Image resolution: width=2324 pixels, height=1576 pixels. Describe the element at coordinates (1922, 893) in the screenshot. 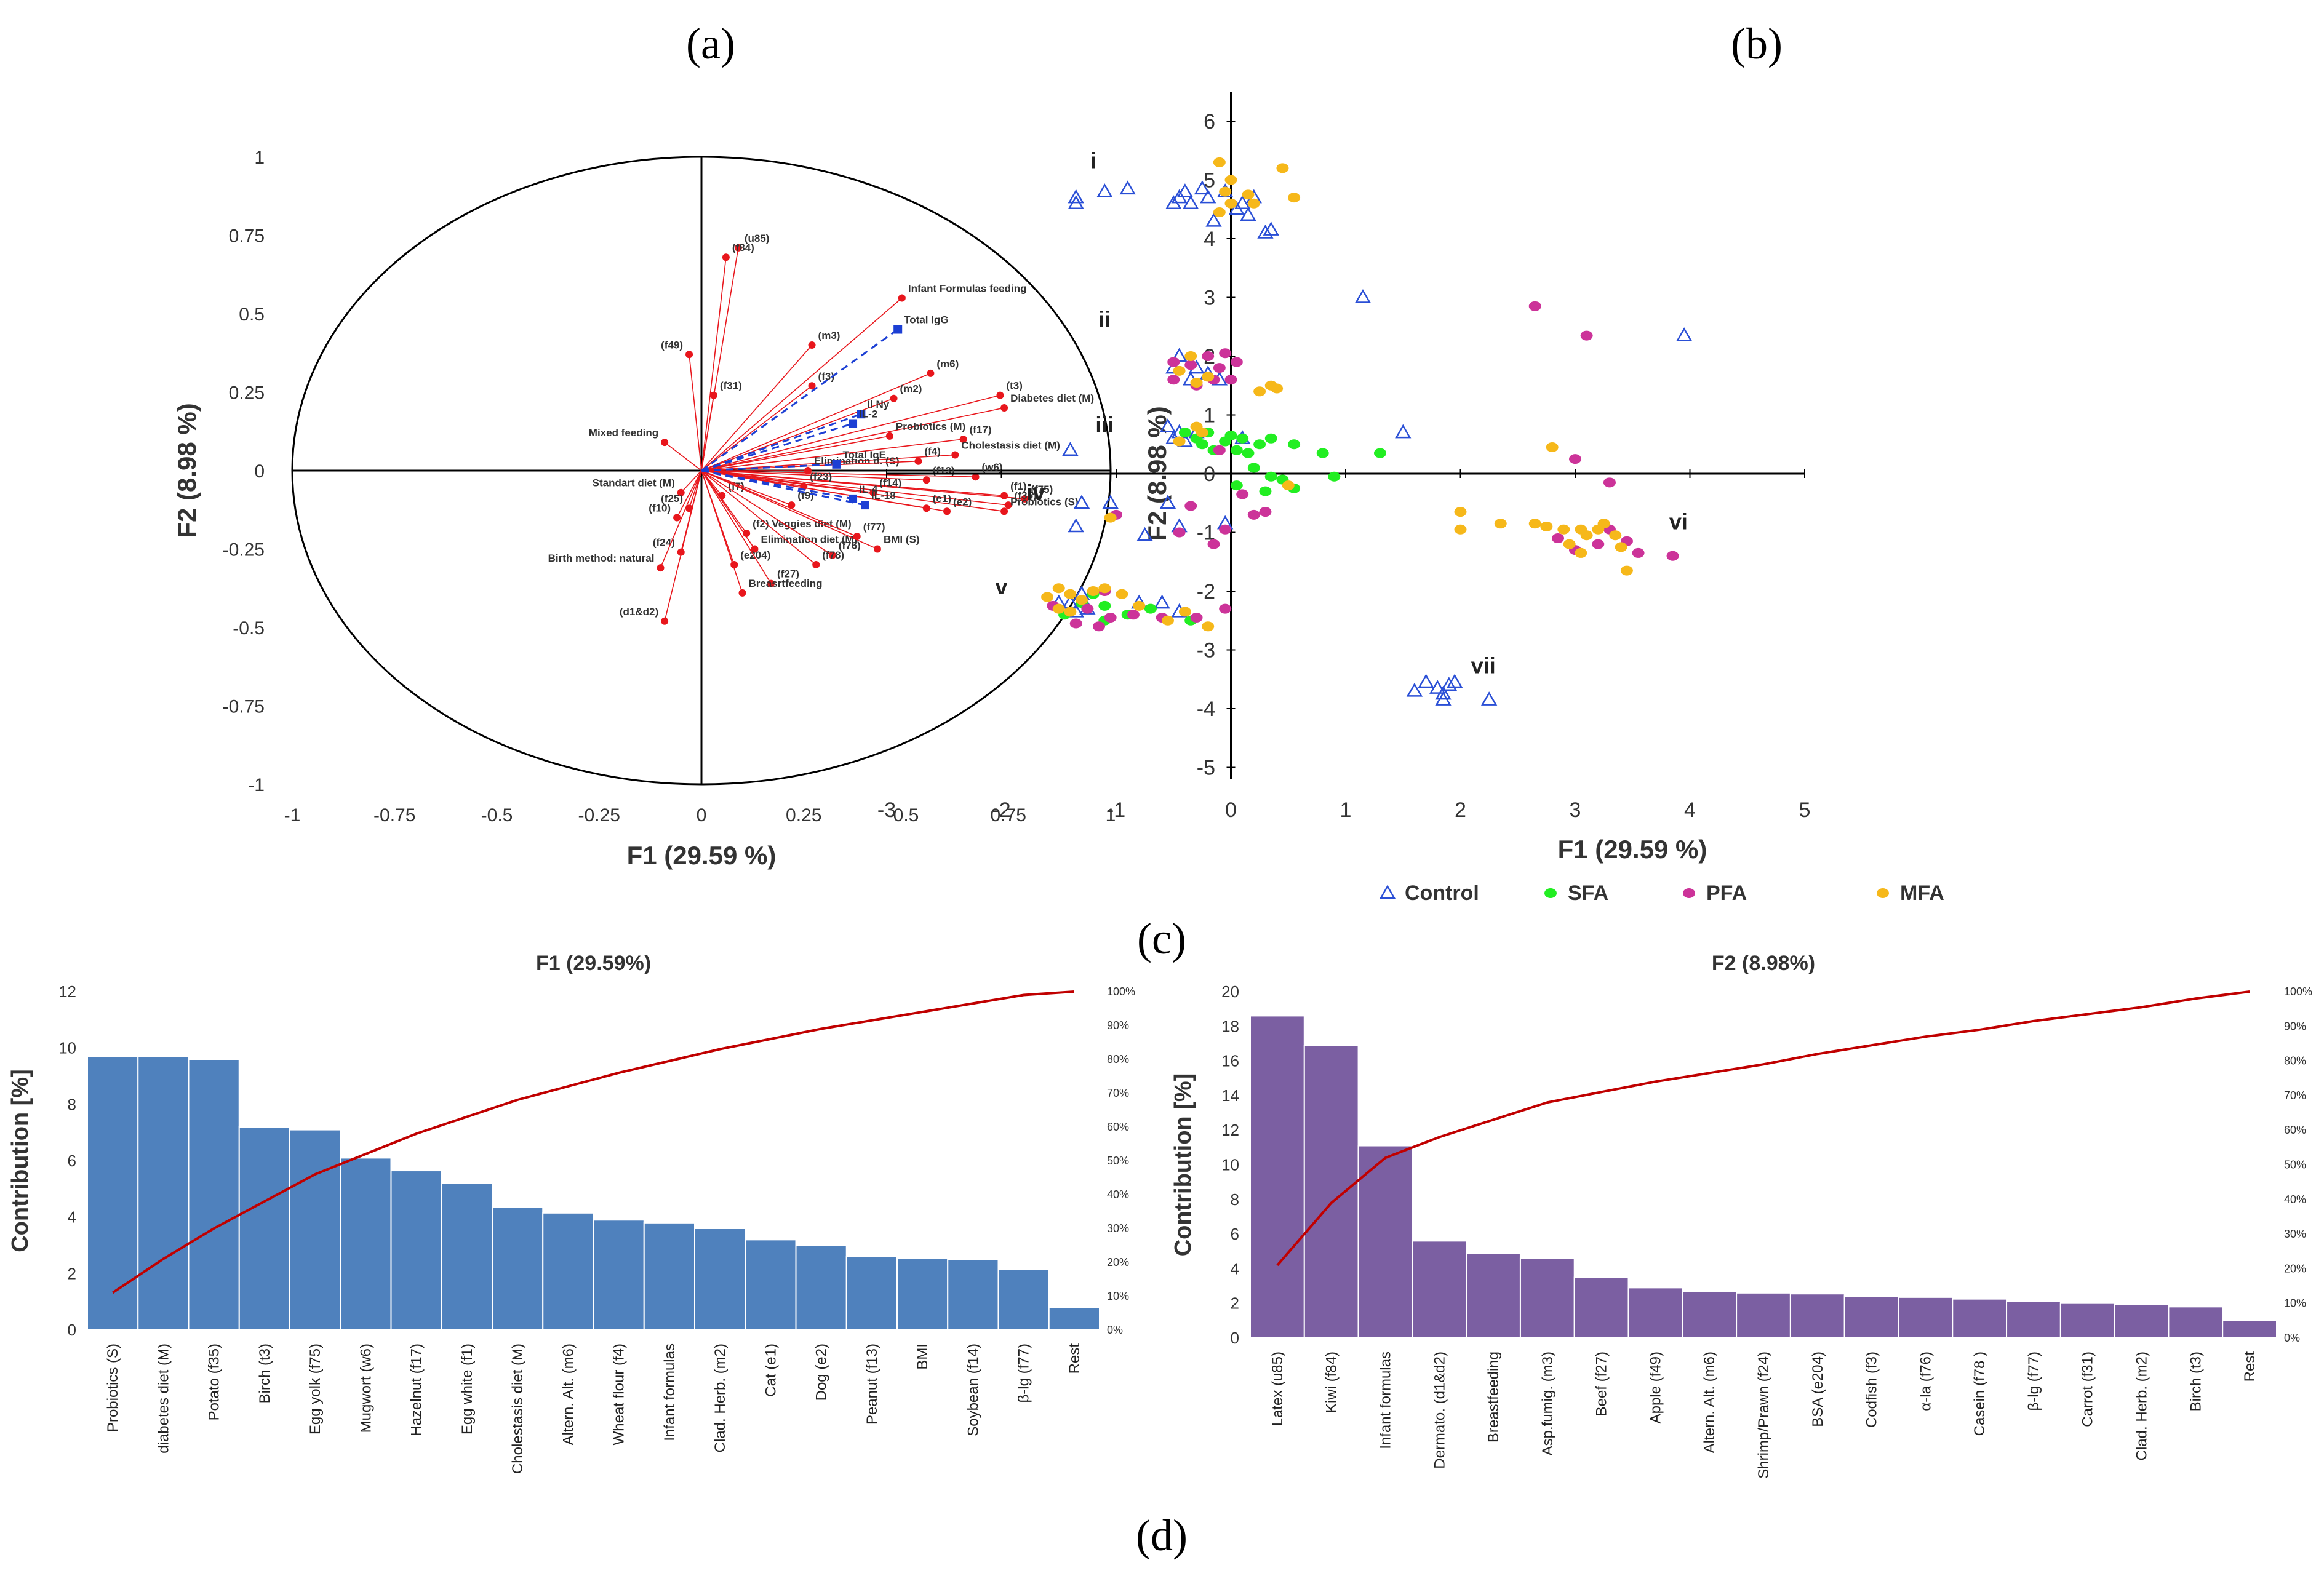

I see `legend-label: MFA` at that location.